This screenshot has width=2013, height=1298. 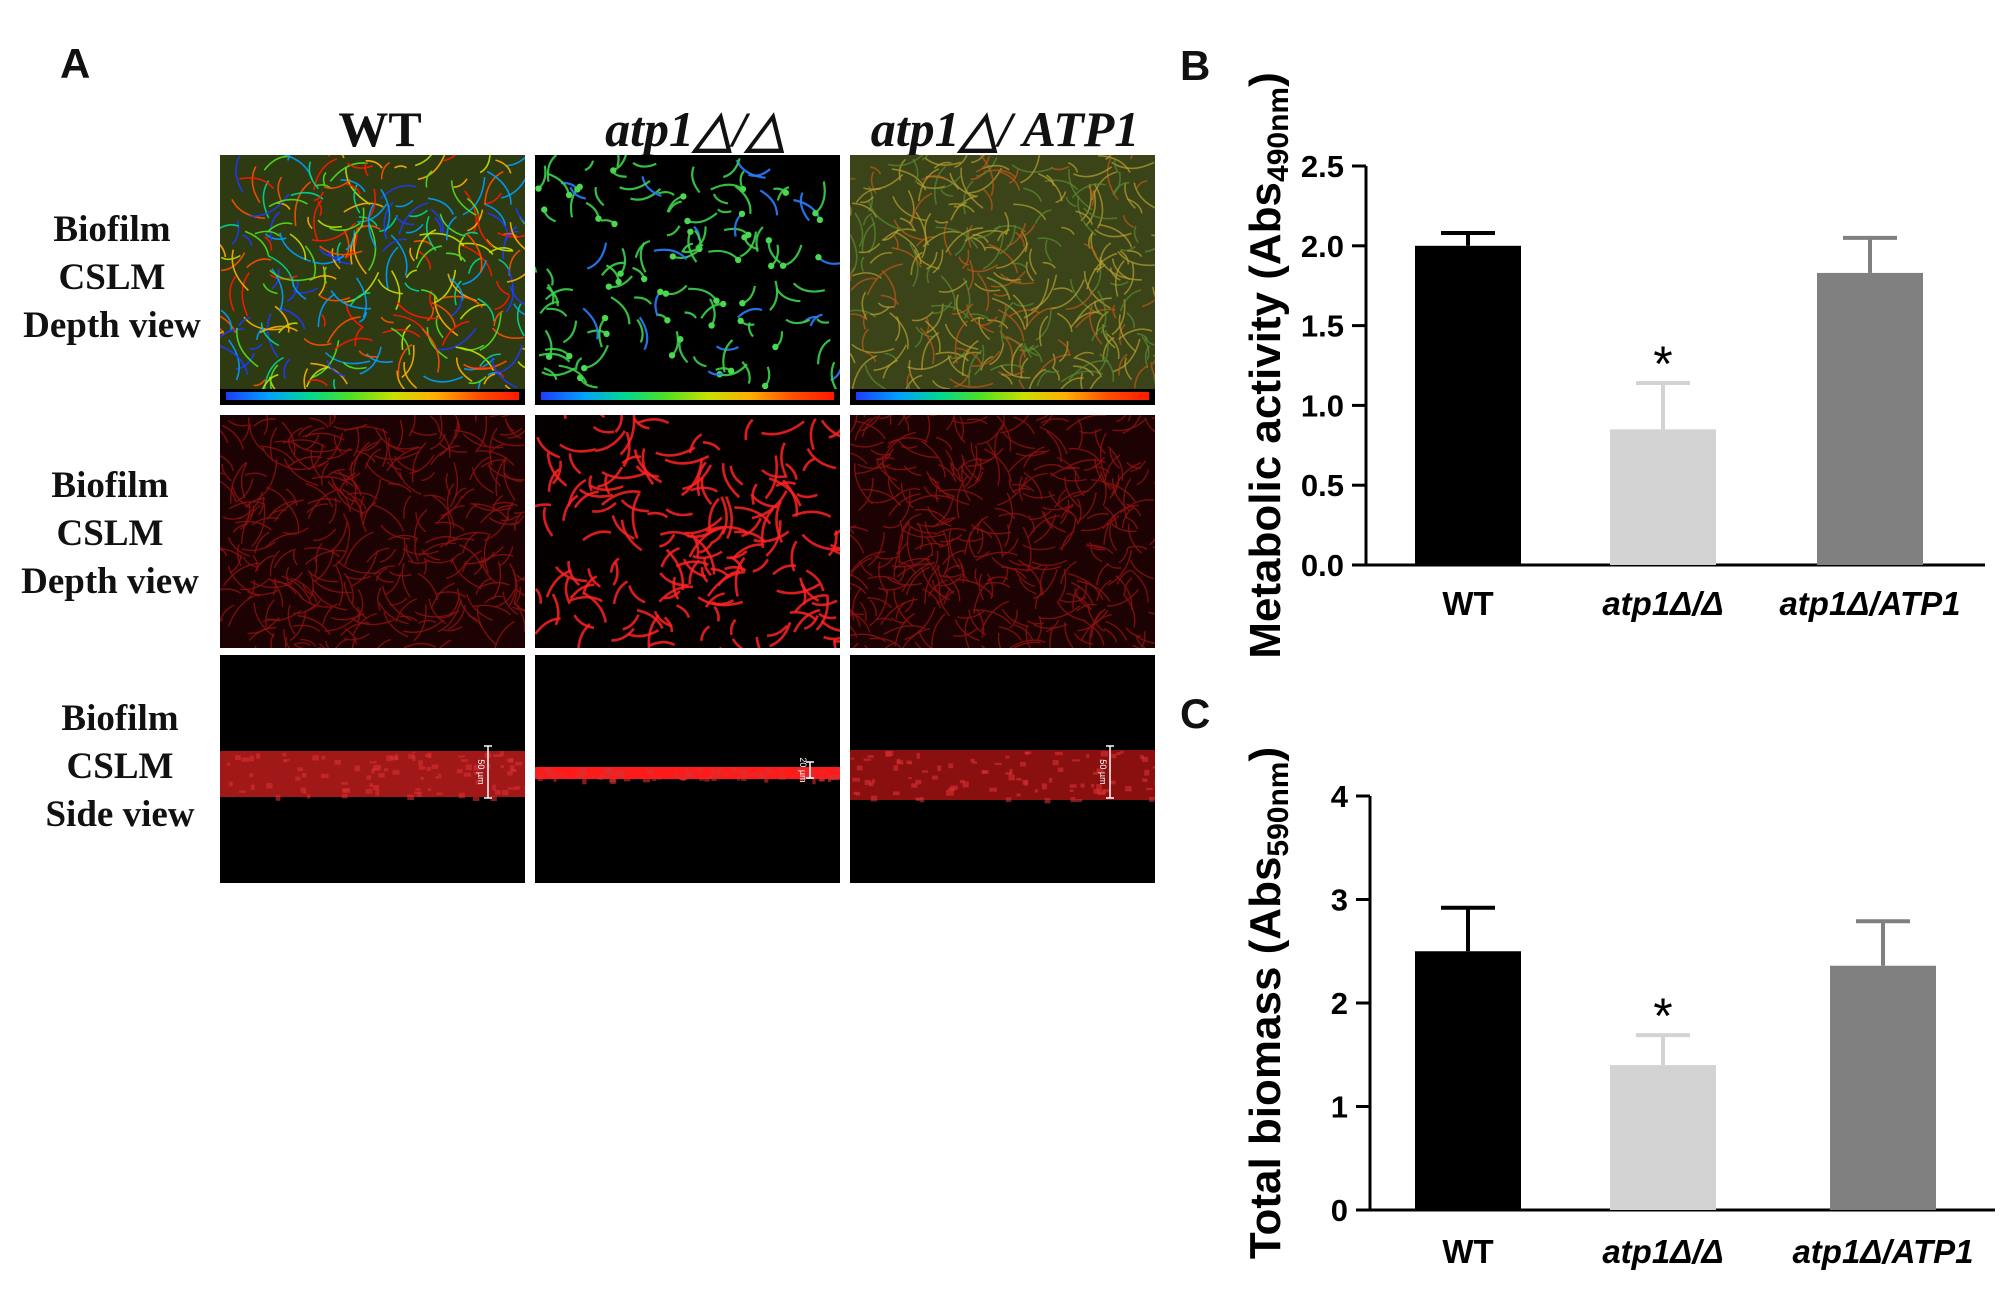 I want to click on y-tick-label: 1.5, so click(x=1322, y=326).